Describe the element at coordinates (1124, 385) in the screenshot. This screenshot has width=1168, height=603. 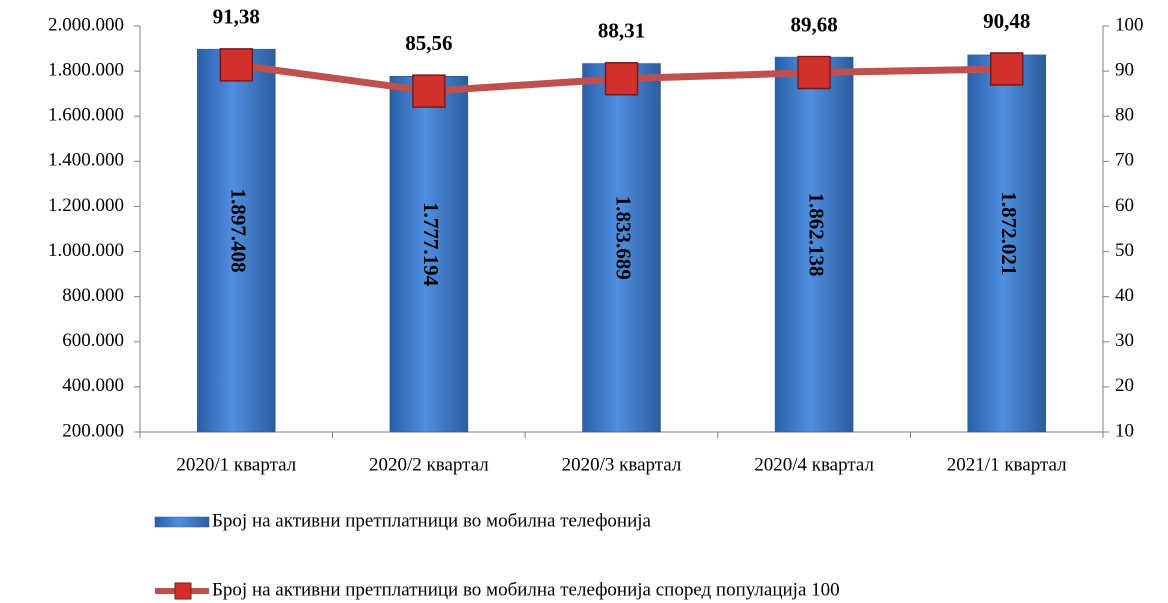
I see `y2-tick-label: 20` at that location.